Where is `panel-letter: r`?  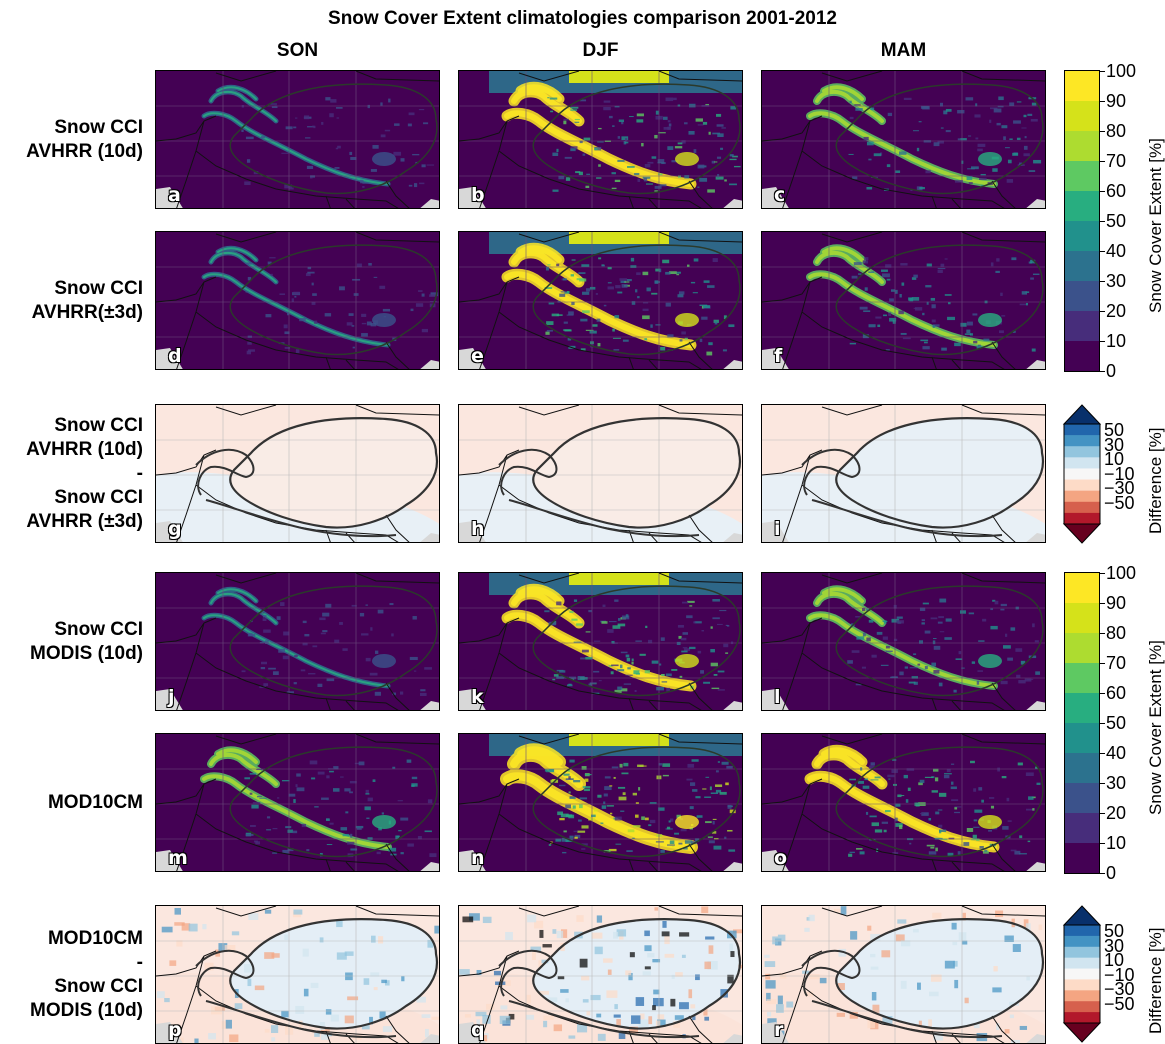
panel-letter: r is located at coordinates (779, 1030).